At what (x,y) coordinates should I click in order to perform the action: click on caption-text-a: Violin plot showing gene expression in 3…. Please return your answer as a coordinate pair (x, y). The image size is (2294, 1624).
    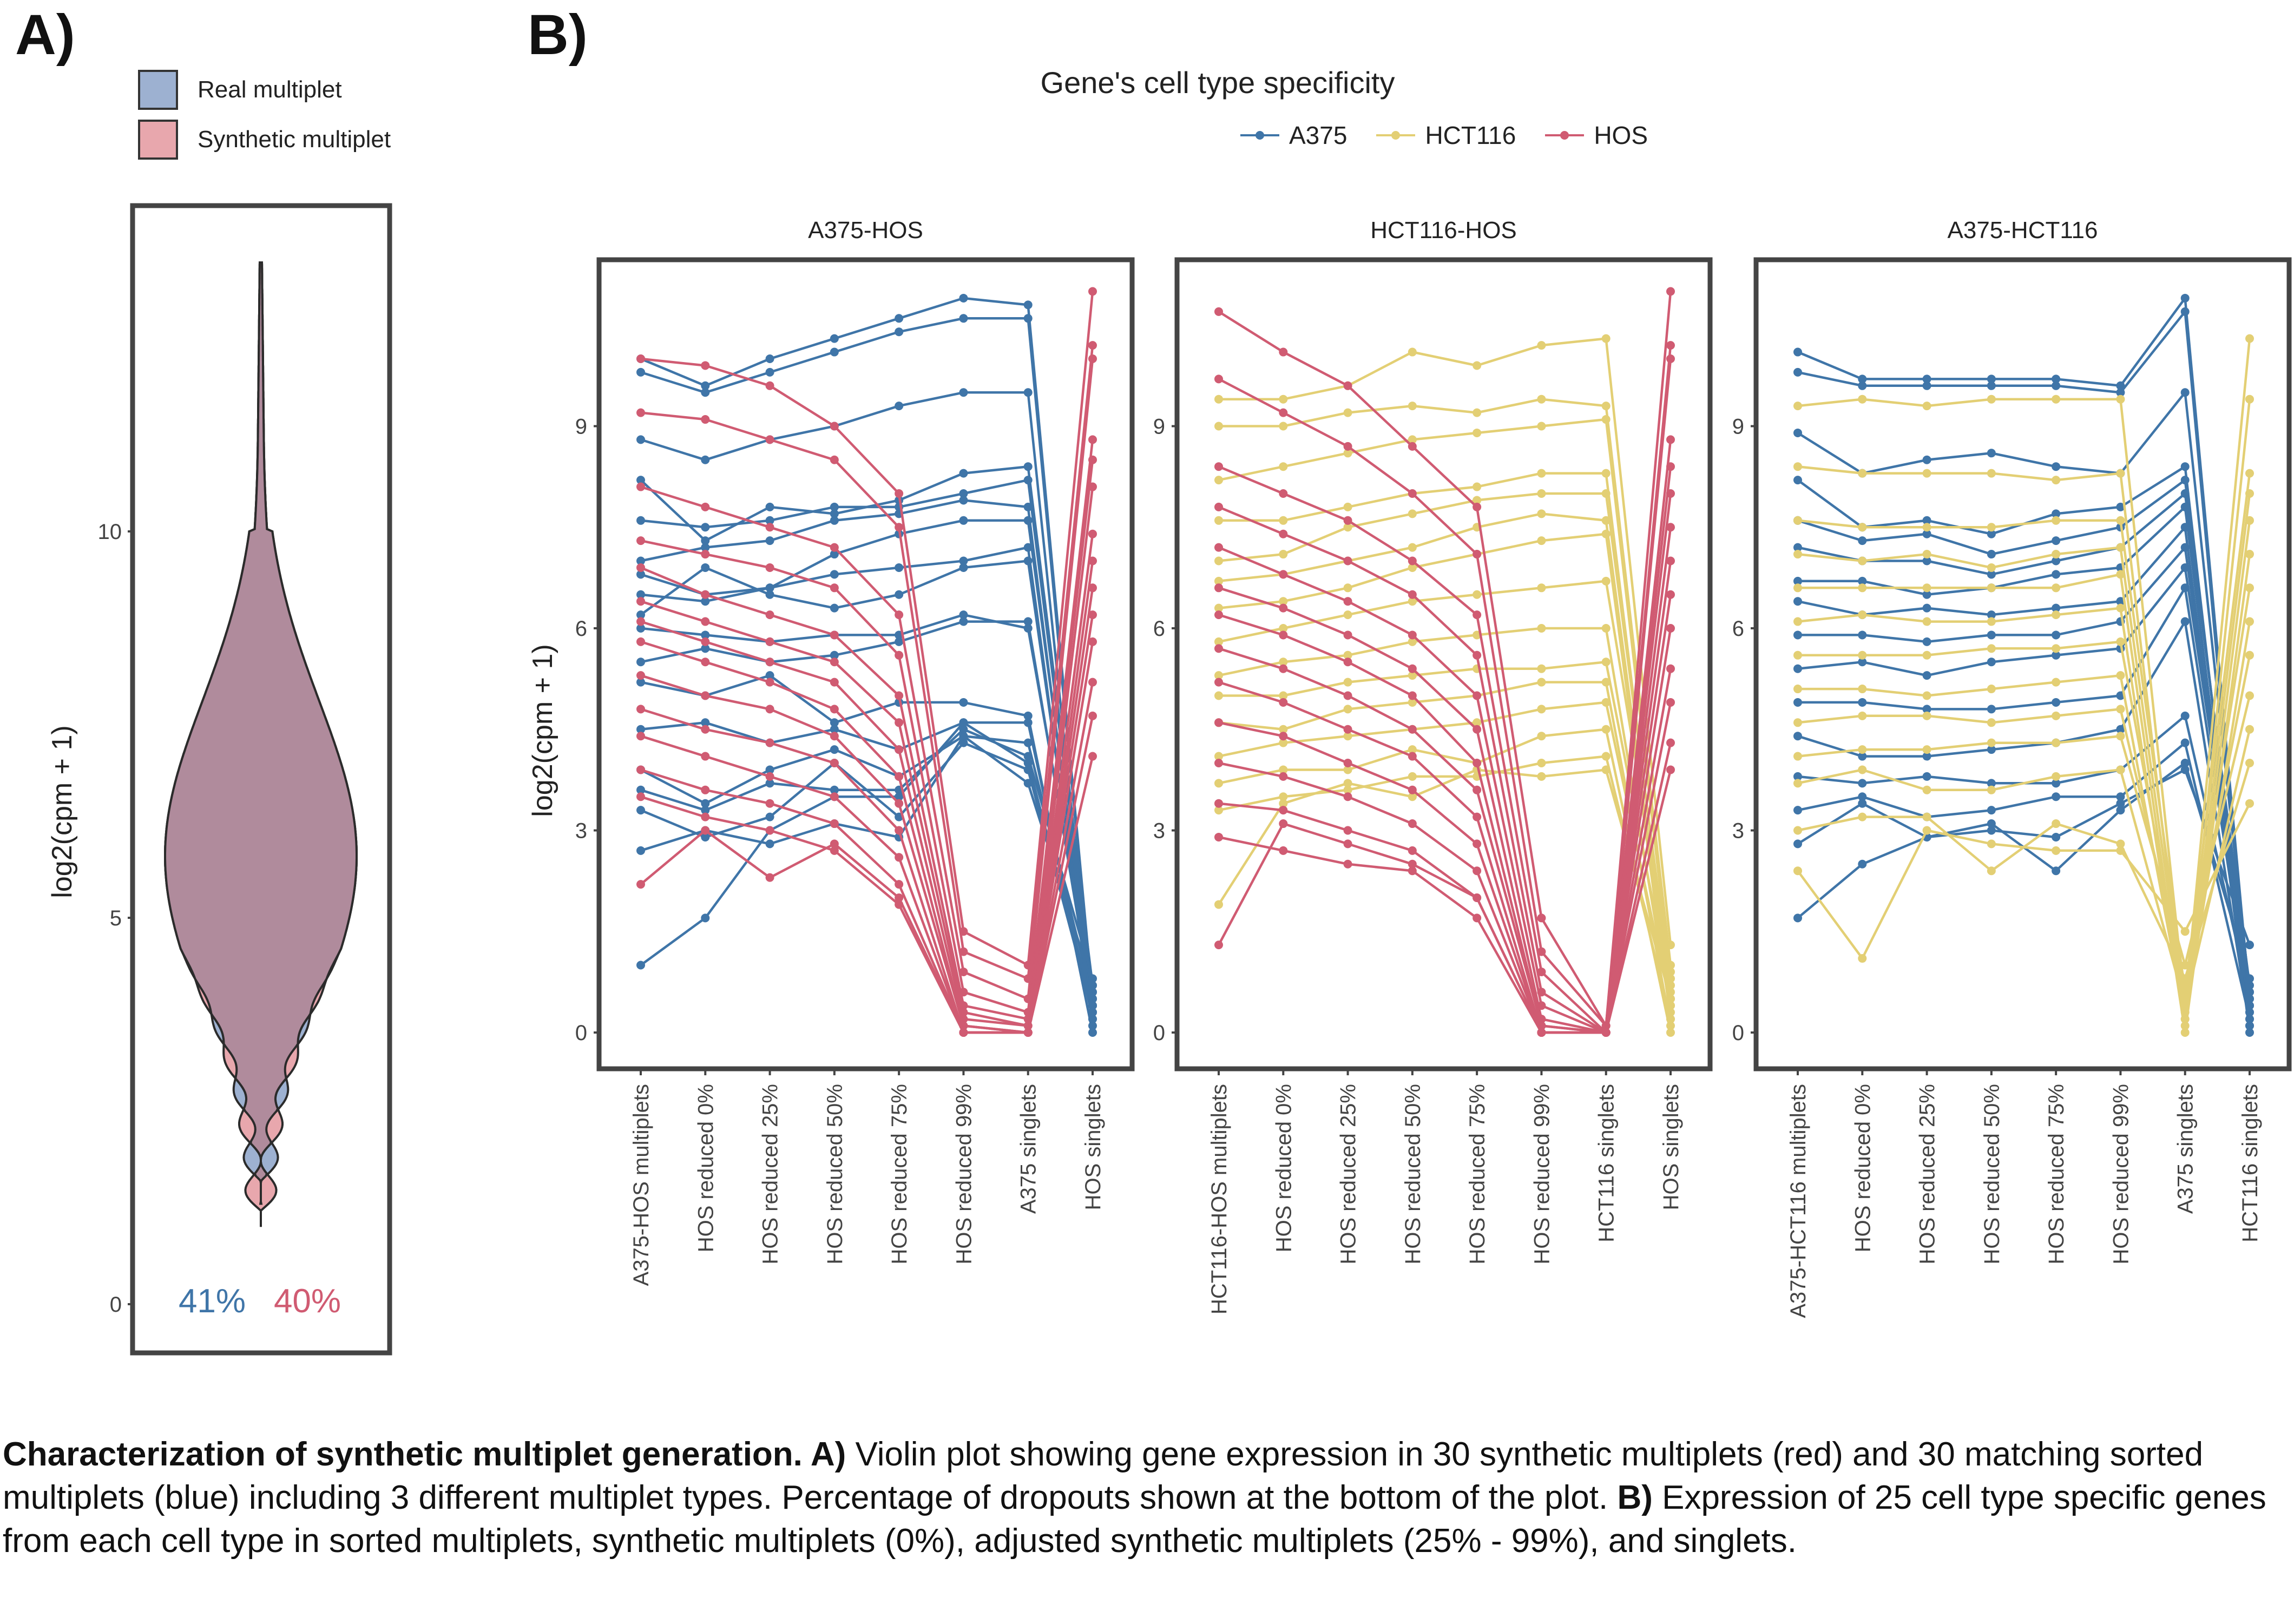
    Looking at the image, I should click on (1103, 1476).